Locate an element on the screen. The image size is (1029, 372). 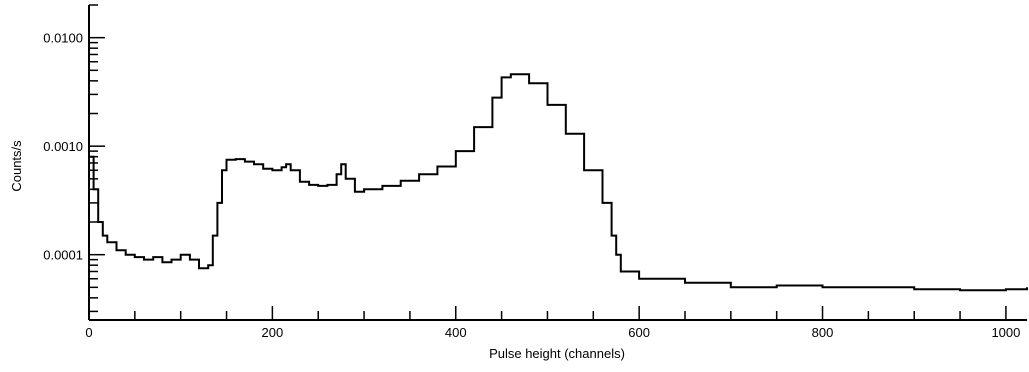
x-tick-label: 200 is located at coordinates (273, 332).